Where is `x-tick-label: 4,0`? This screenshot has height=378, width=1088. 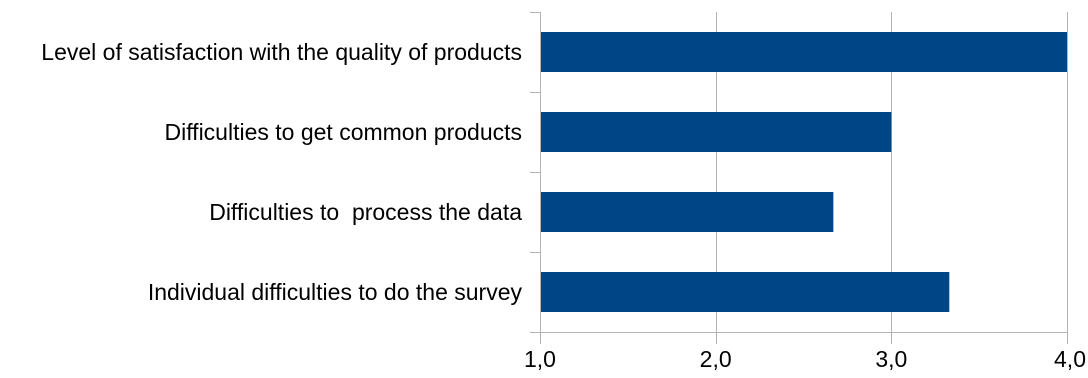
x-tick-label: 4,0 is located at coordinates (1070, 359).